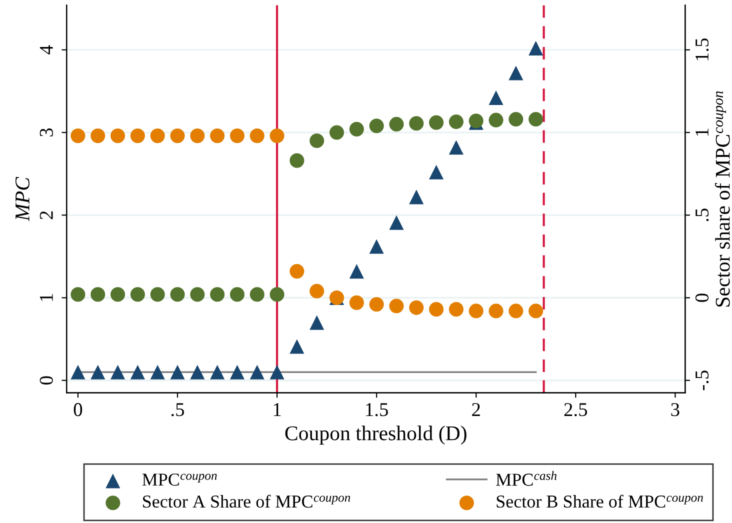 The height and width of the screenshot is (523, 732). Describe the element at coordinates (277, 409) in the screenshot. I see `x-tick-label: 1` at that location.